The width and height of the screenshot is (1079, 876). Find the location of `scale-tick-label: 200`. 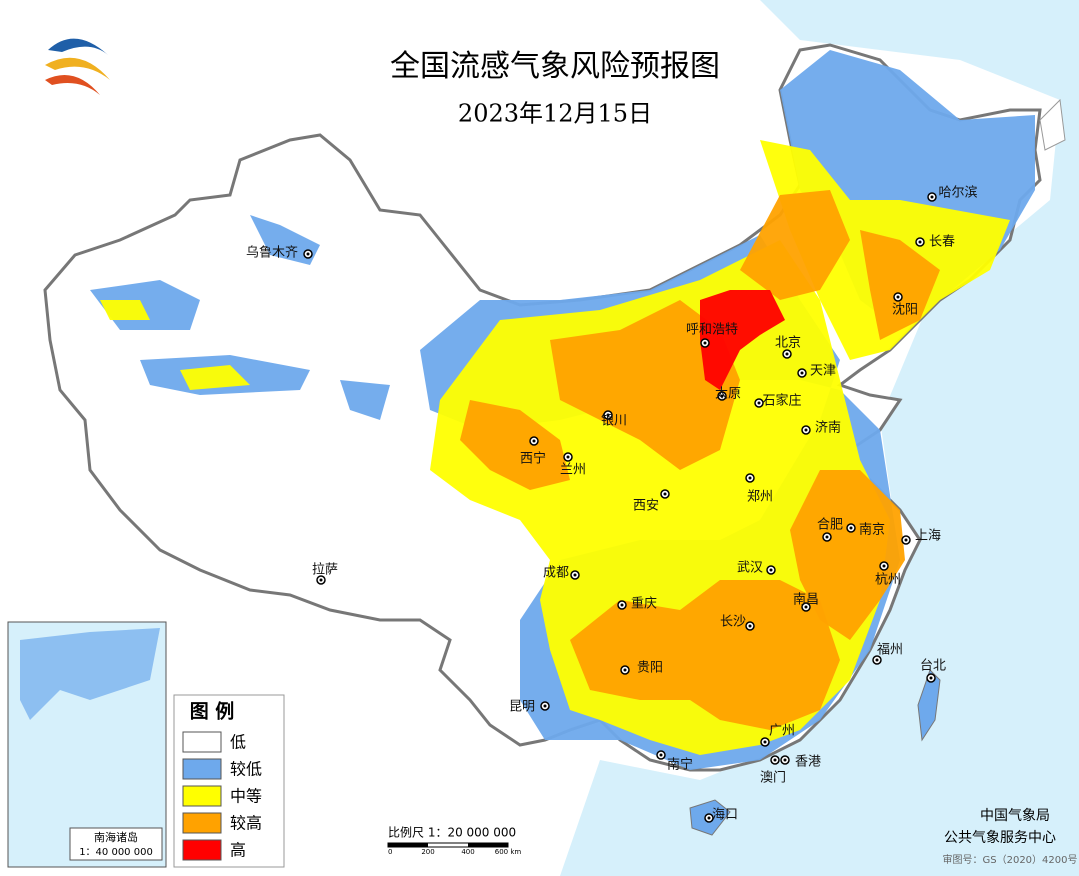

scale-tick-label: 200 is located at coordinates (427, 852).